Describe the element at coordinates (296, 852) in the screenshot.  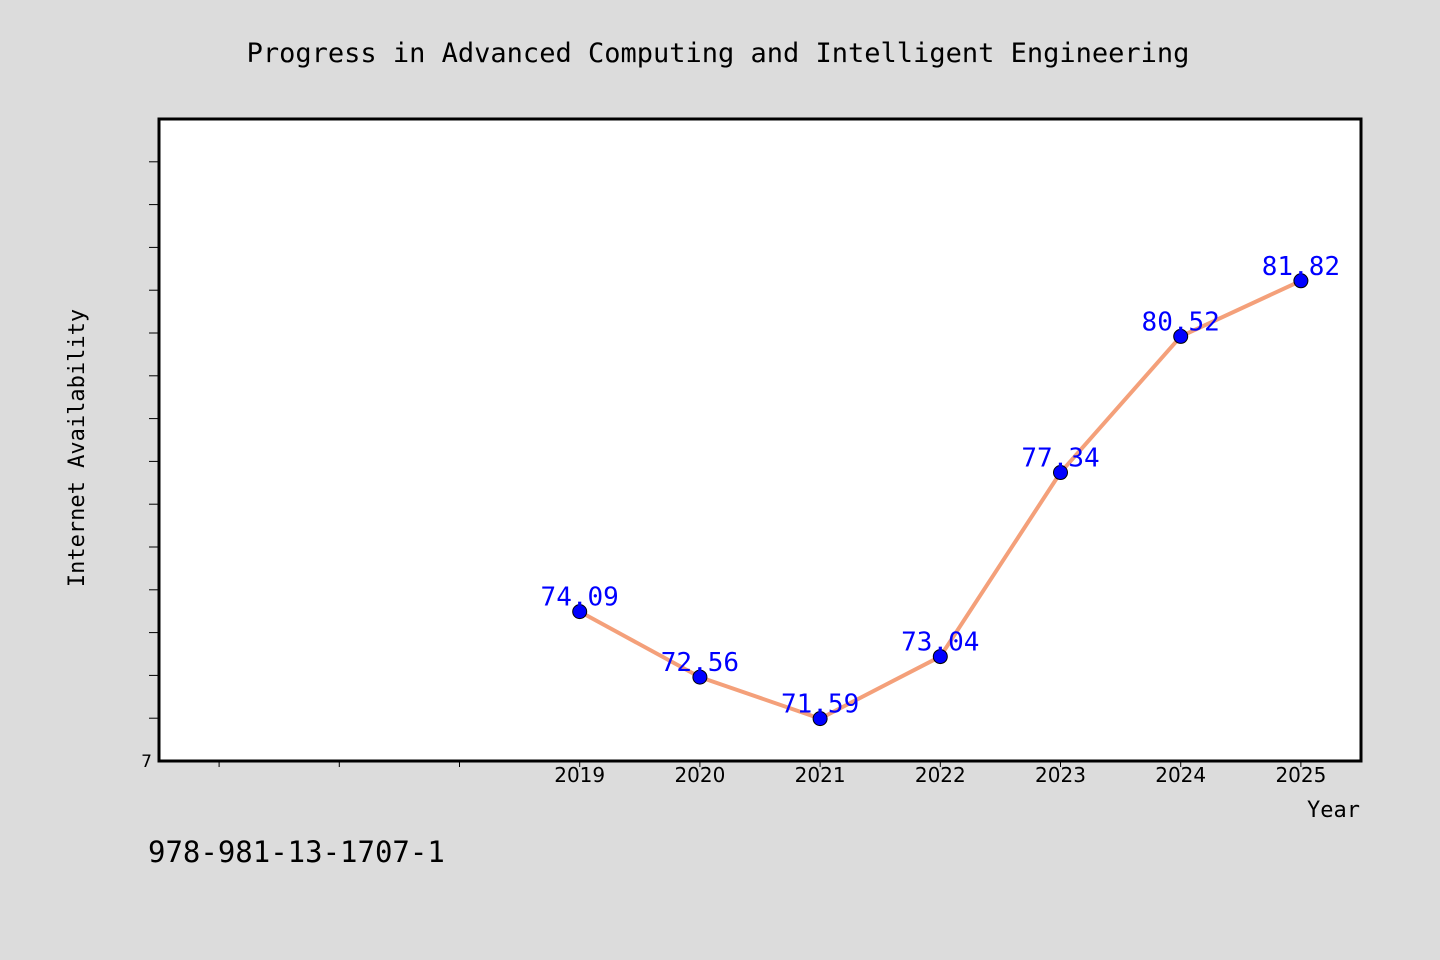
I see `isbn-footer: 978-981-13-1707-1` at that location.